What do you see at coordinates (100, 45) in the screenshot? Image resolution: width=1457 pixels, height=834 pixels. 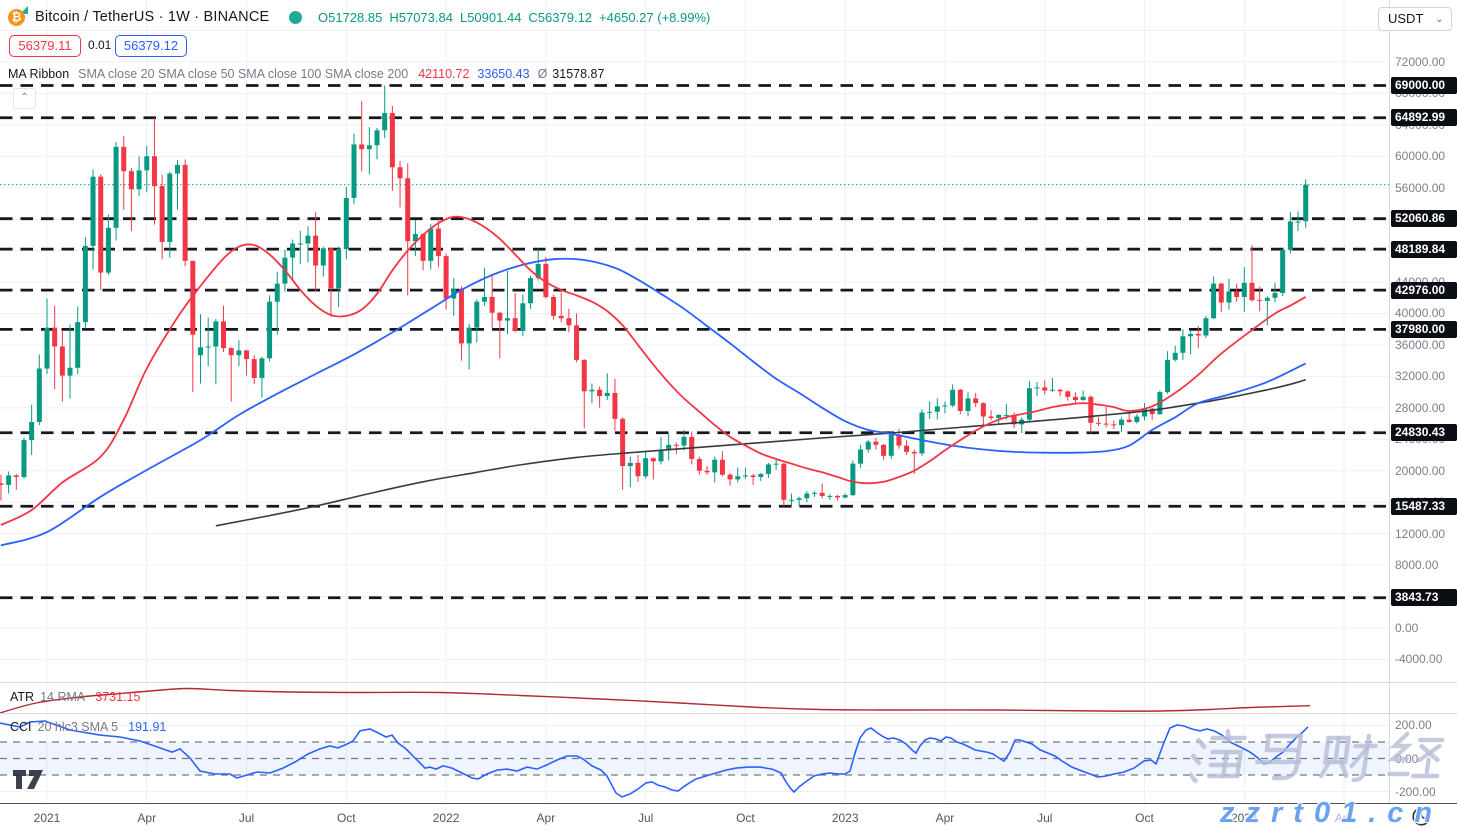 I see `spread-value: 0.01` at bounding box center [100, 45].